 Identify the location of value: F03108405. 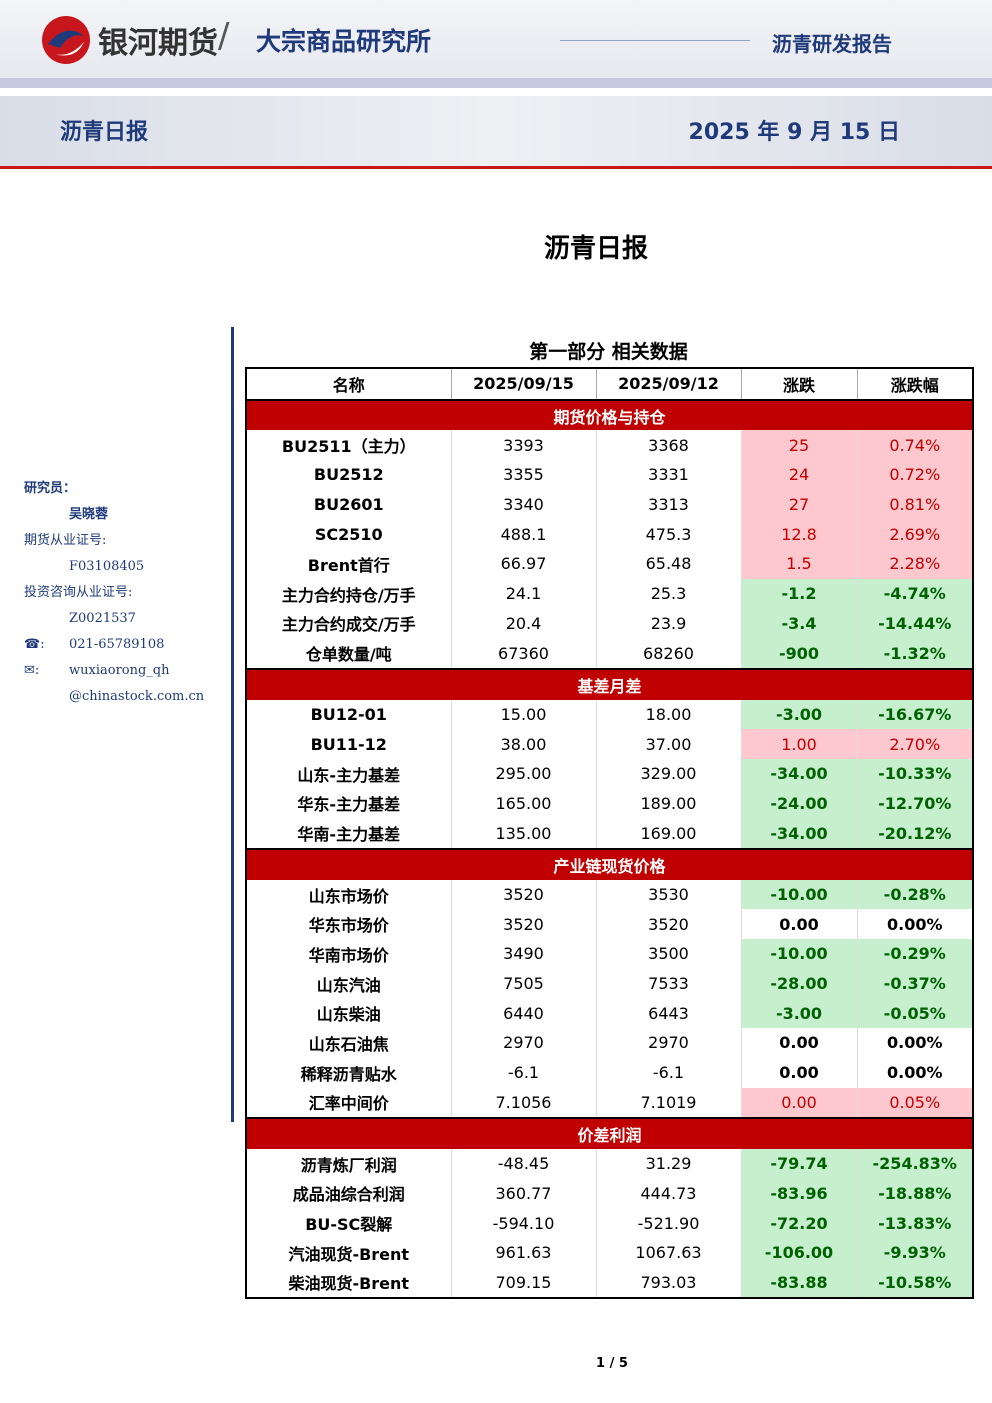
(107, 566).